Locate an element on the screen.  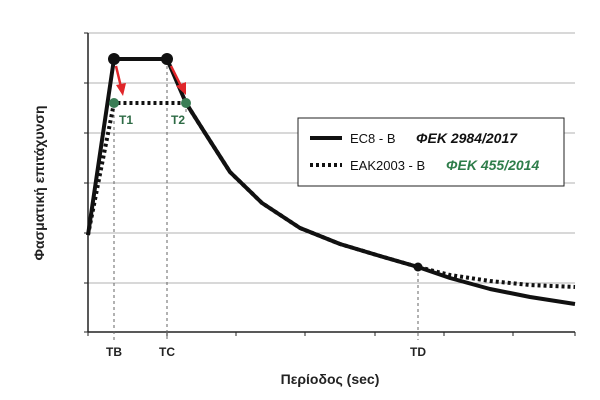
legend-box is located at coordinates (431, 152).